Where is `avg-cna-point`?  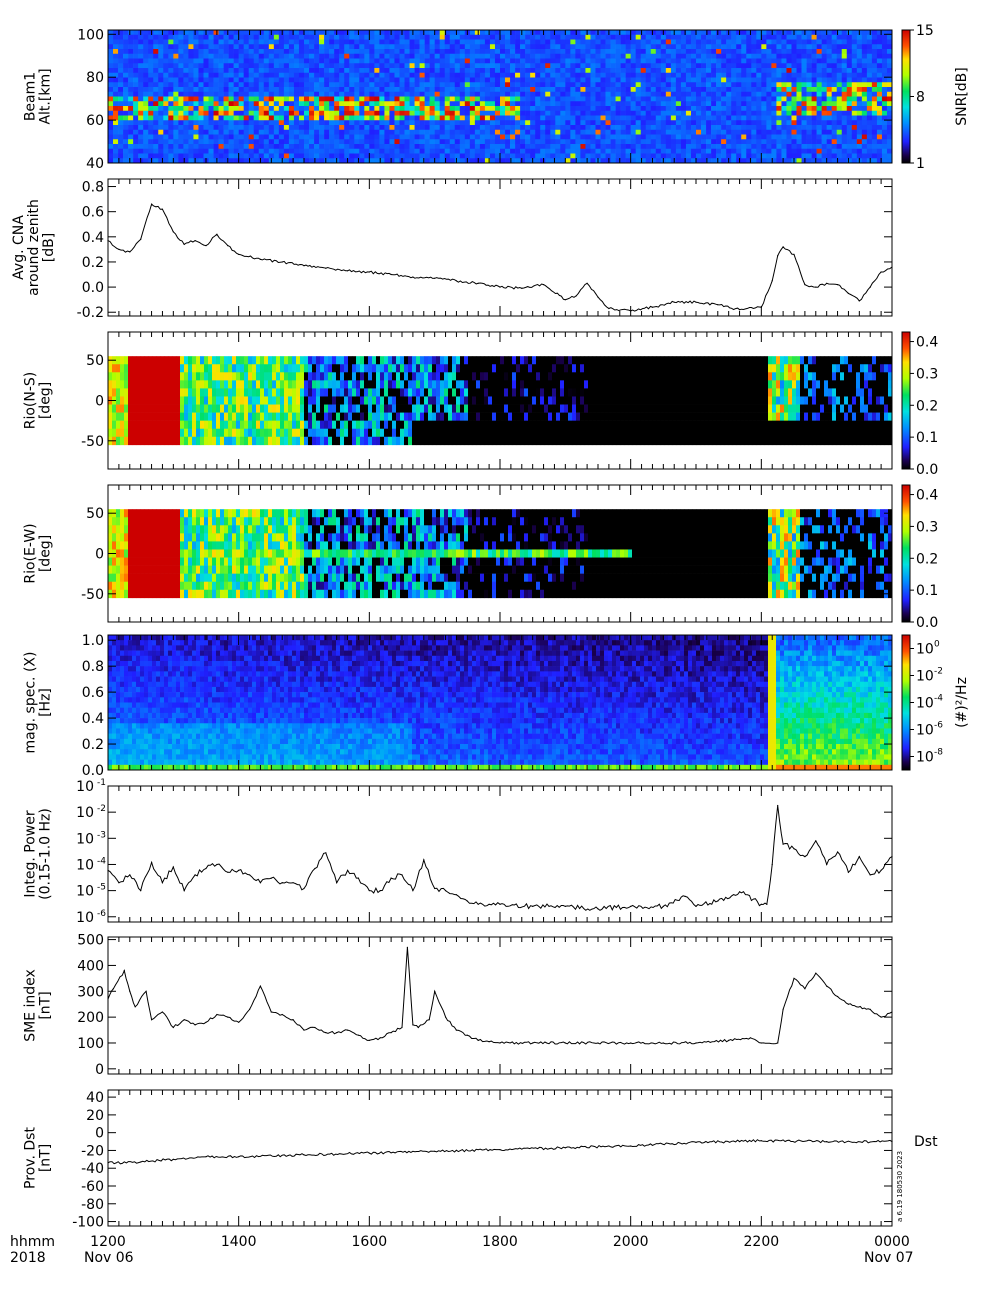
avg-cna-point is located at coordinates (391, 274).